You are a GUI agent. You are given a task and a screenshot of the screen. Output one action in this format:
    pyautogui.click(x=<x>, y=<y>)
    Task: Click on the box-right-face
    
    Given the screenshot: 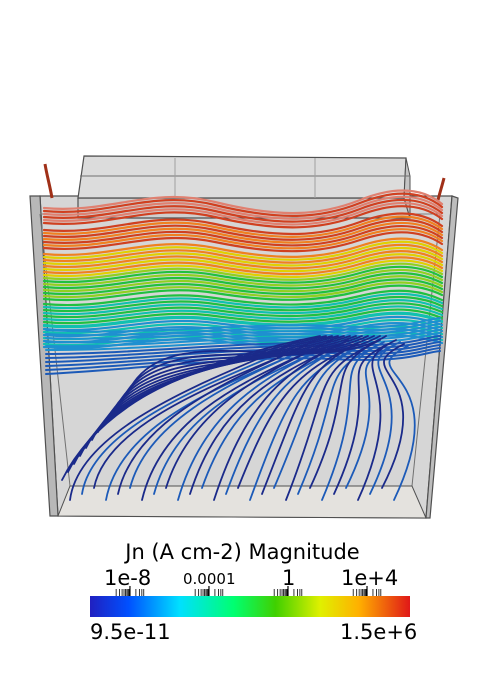 What is the action you would take?
    pyautogui.click(x=442, y=357)
    